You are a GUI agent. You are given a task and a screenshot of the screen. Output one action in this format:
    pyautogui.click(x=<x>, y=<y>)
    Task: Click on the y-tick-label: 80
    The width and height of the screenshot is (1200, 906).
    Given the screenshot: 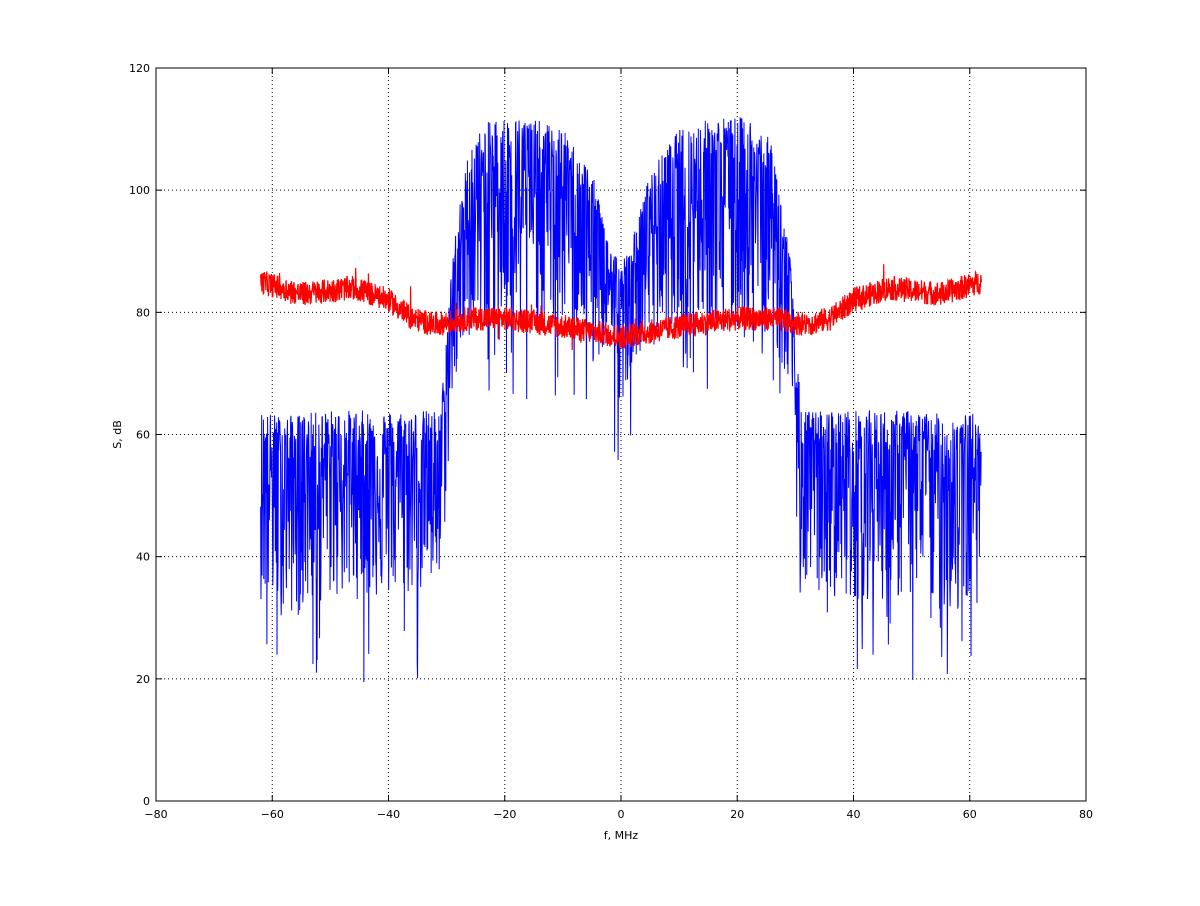 What is the action you would take?
    pyautogui.click(x=143, y=312)
    